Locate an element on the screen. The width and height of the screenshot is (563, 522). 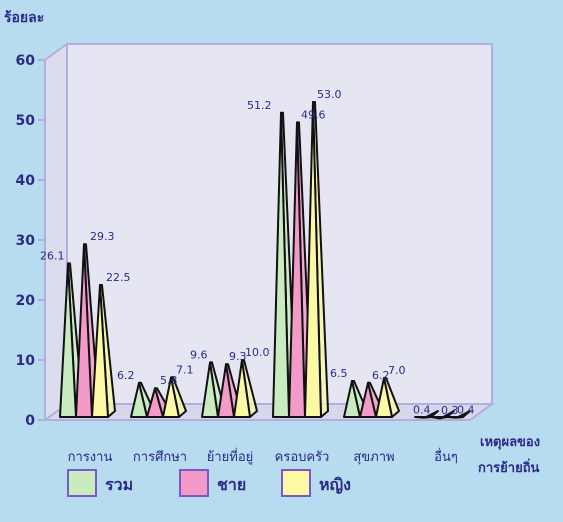
data-label: 7.0 is located at coordinates (397, 370).